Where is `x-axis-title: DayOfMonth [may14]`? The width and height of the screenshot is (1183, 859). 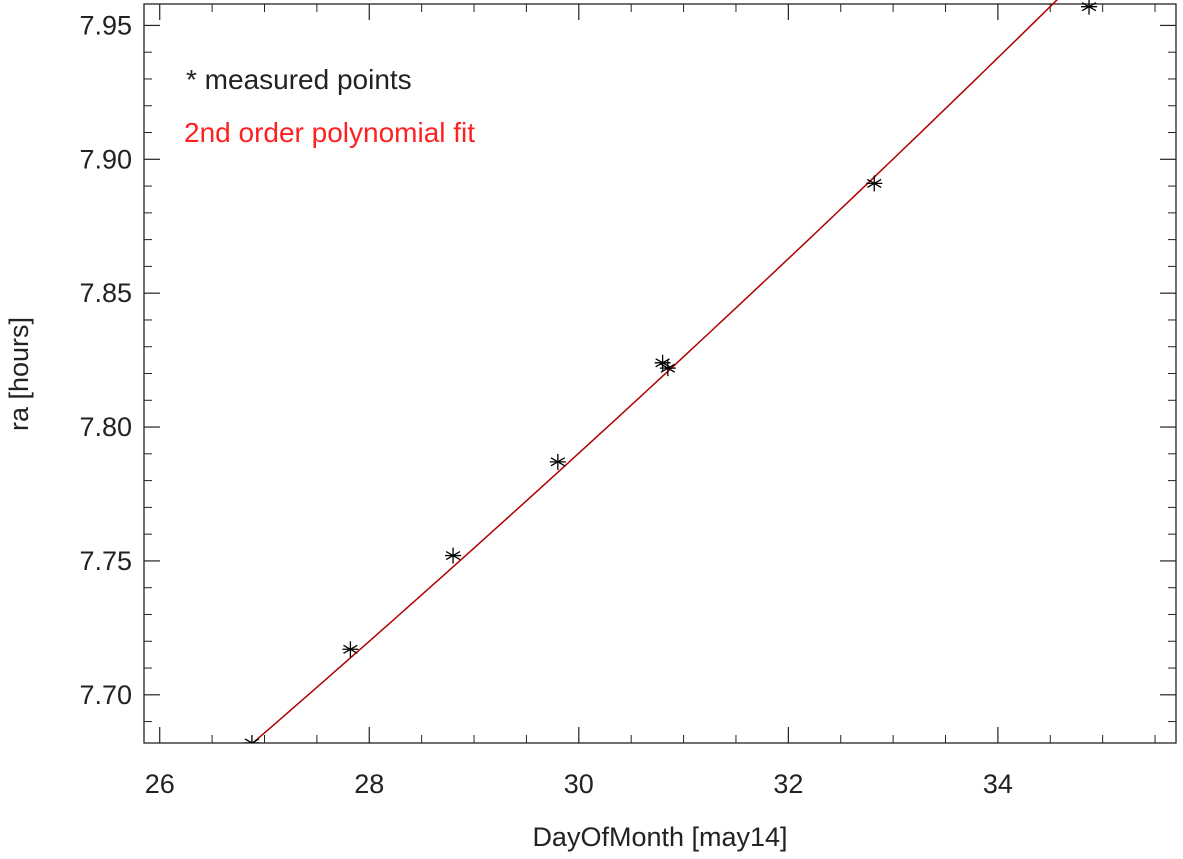 x-axis-title: DayOfMonth [may14] is located at coordinates (659, 837).